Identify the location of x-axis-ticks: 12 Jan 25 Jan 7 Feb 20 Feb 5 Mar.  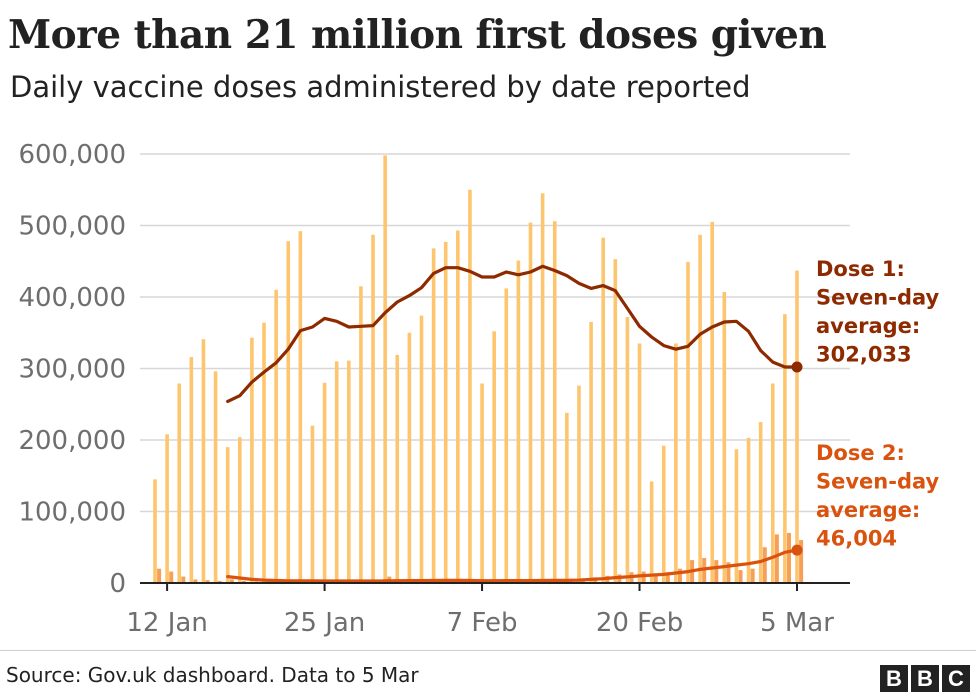
(480, 610).